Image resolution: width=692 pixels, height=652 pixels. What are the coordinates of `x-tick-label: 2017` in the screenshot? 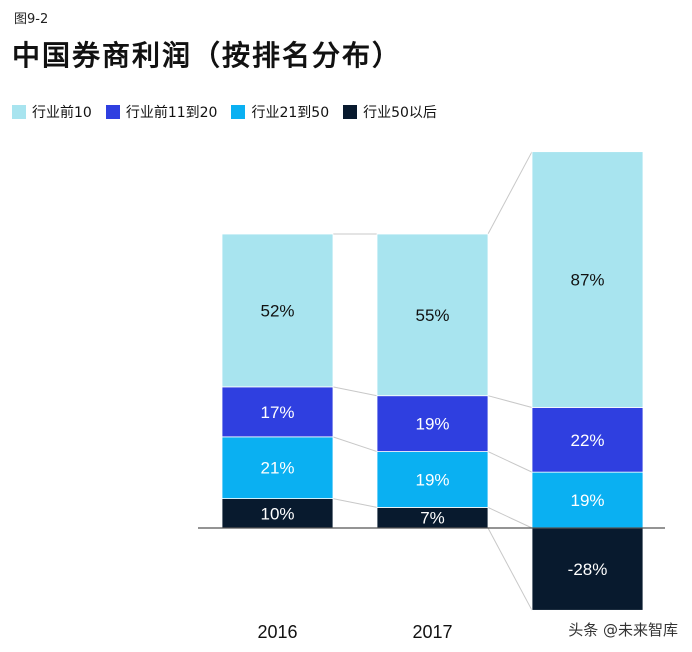 It's located at (432, 632).